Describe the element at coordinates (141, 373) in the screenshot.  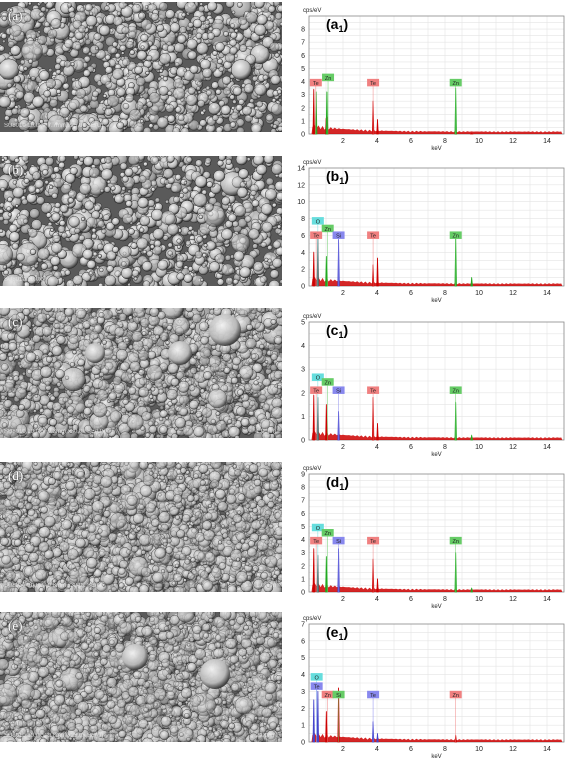
I see `sem-micrograph` at that location.